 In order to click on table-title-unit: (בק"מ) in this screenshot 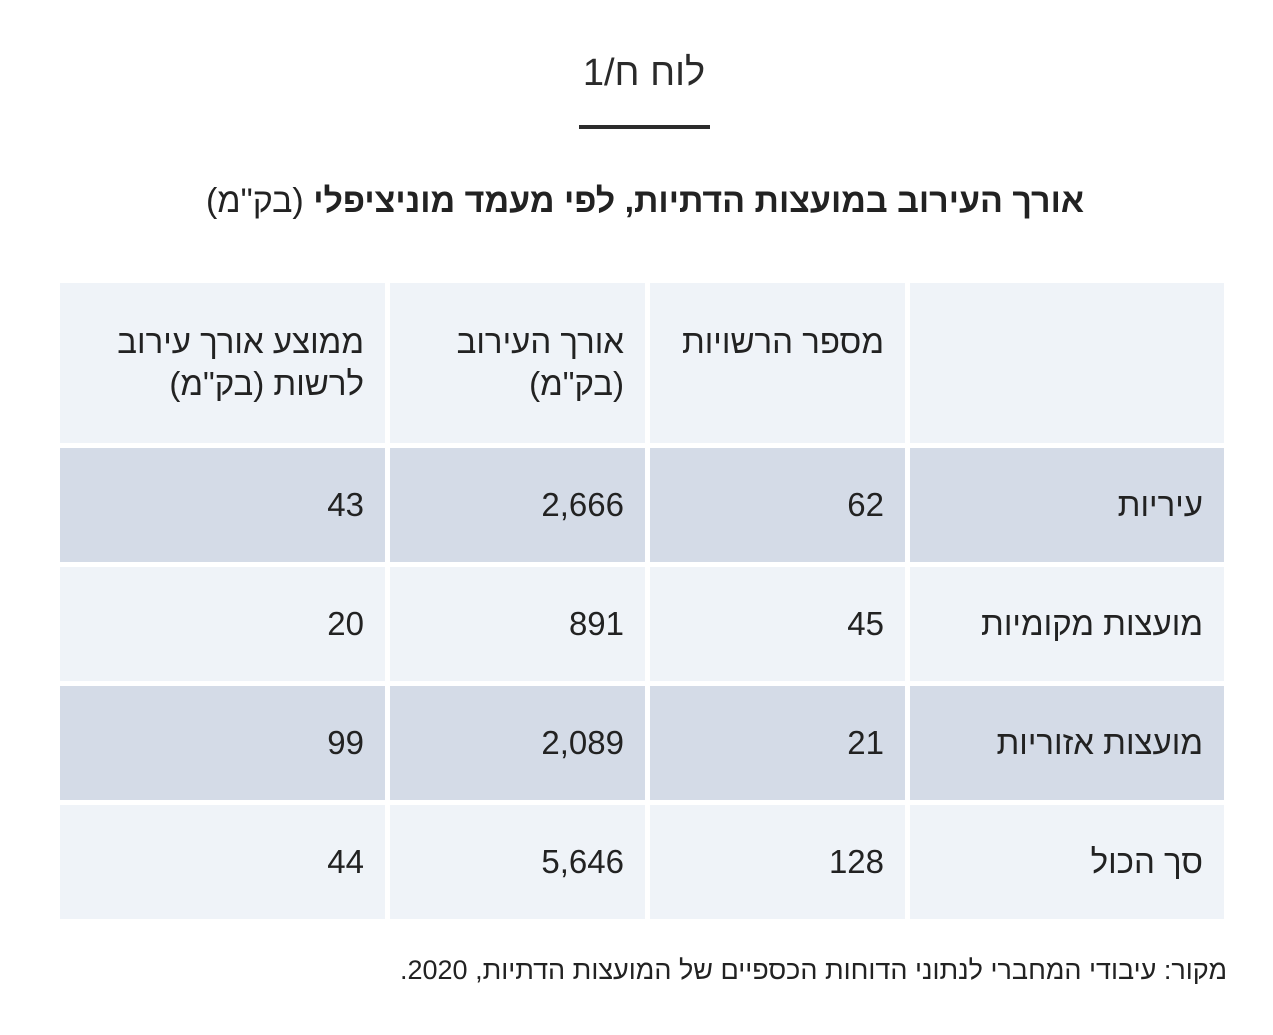, I will do `click(254, 201)`.